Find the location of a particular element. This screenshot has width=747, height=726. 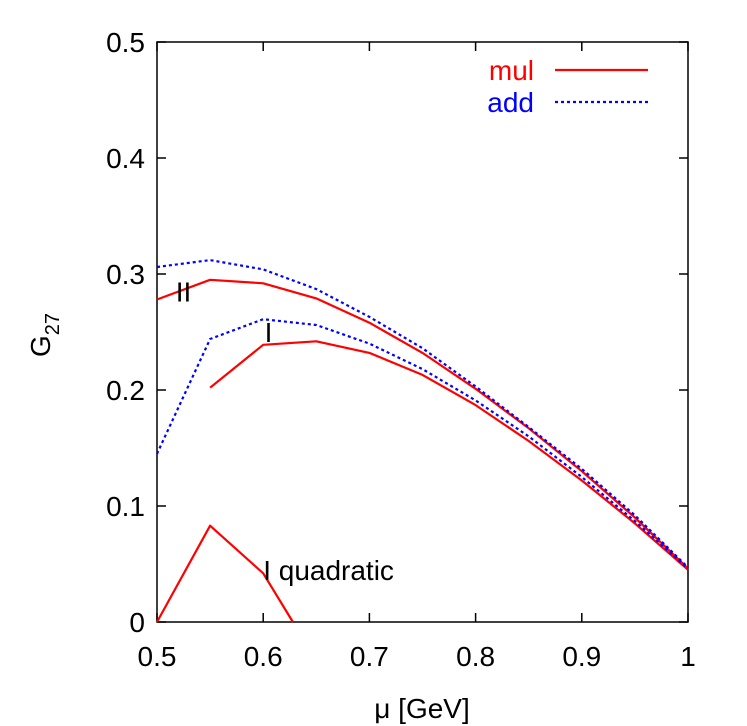

x-tick-label: 0.5 is located at coordinates (157, 656).